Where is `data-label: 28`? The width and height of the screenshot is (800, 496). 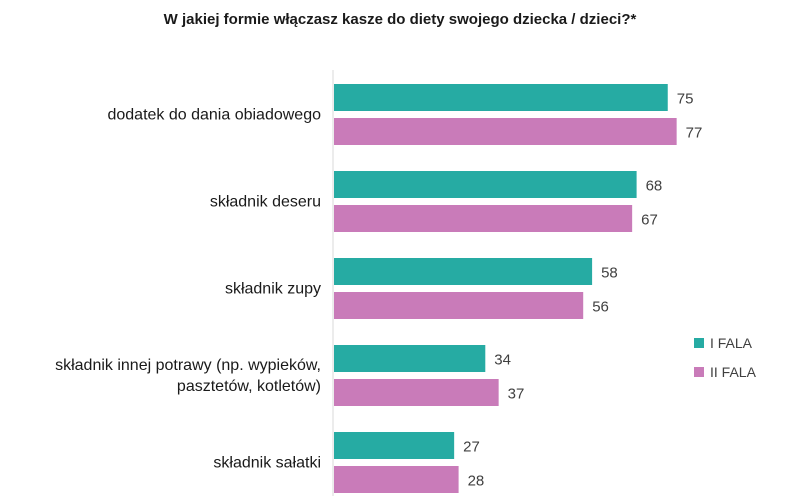 data-label: 28 is located at coordinates (476, 481).